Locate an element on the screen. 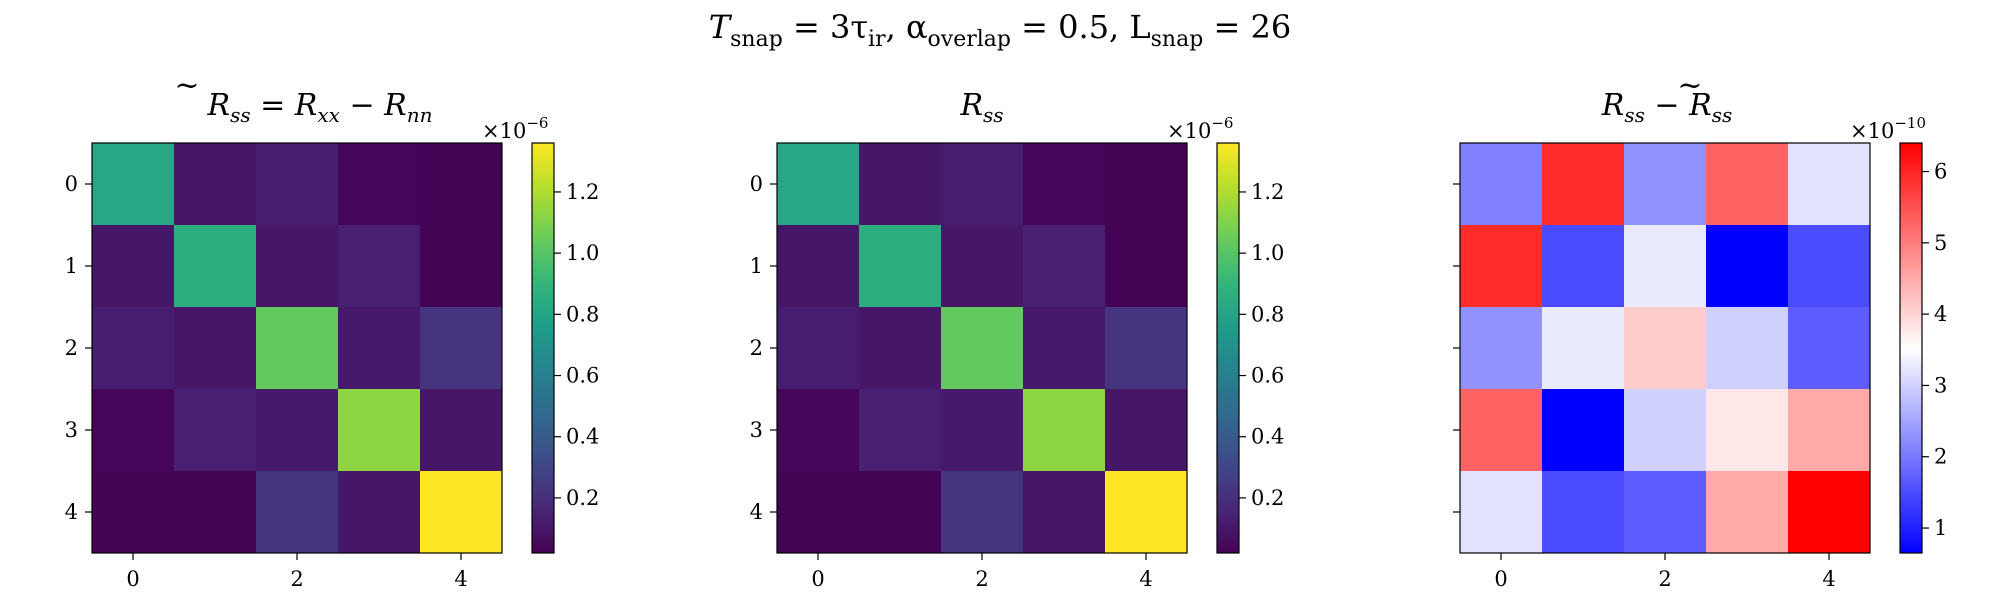 This screenshot has height=600, width=2000. panel-3-colorbar: 1 2 3 4 5 6 ×10⁻¹⁰ is located at coordinates (1898, 334).